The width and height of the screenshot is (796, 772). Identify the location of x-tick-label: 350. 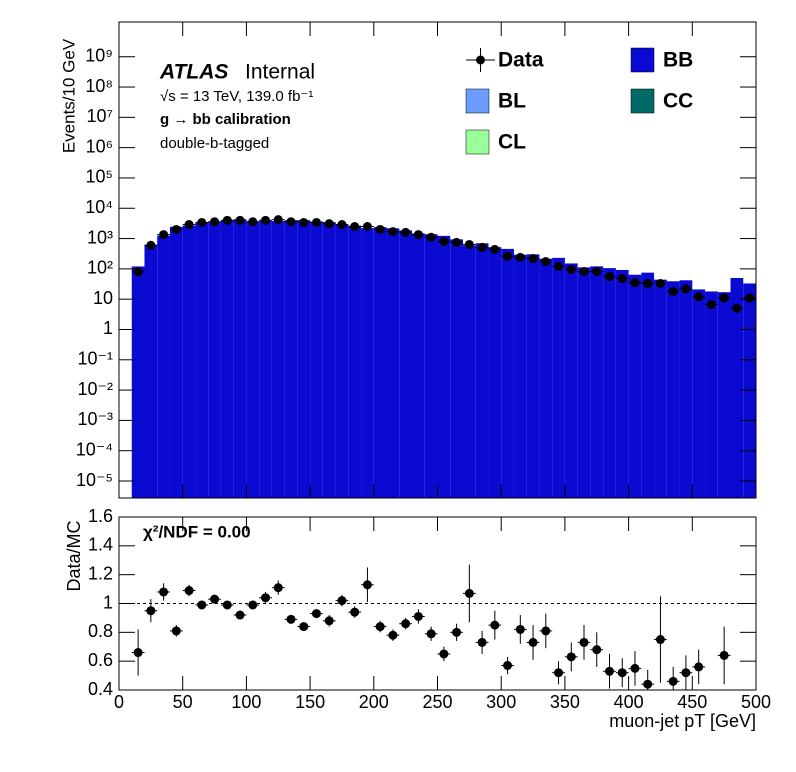
(565, 702).